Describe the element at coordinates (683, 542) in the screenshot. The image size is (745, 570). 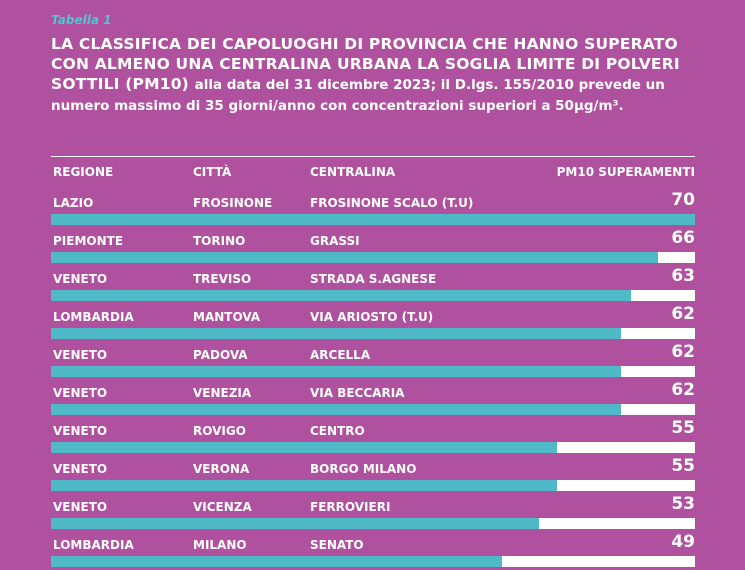
I see `data-label: 49` at that location.